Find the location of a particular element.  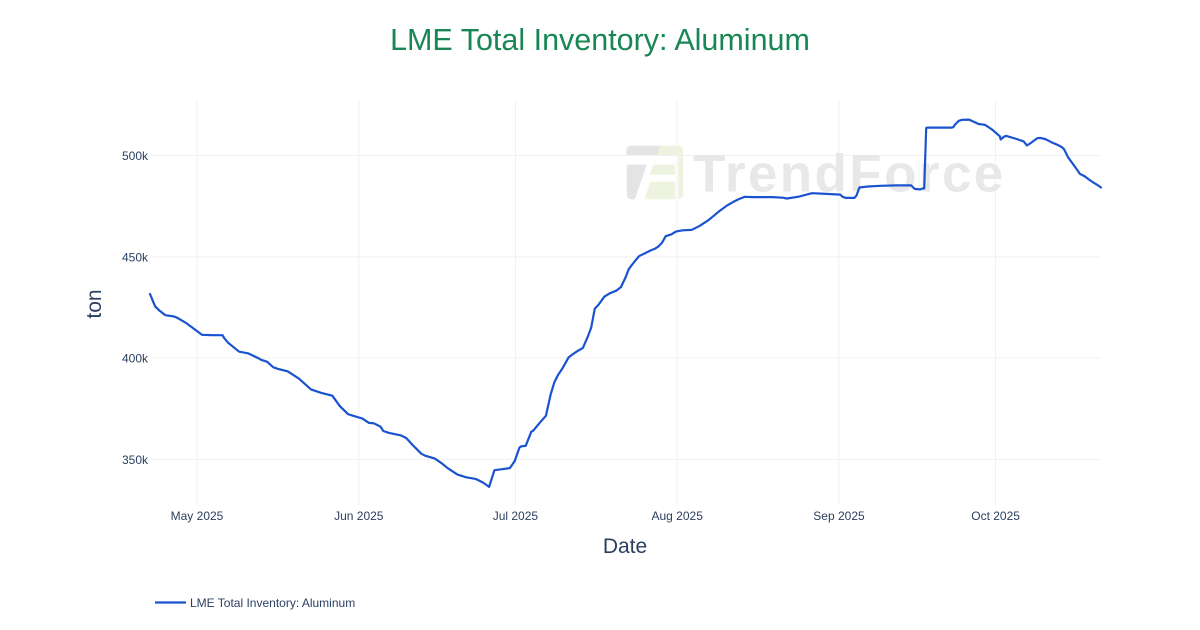

svg-text: TrendForce is located at coordinates (849, 174).